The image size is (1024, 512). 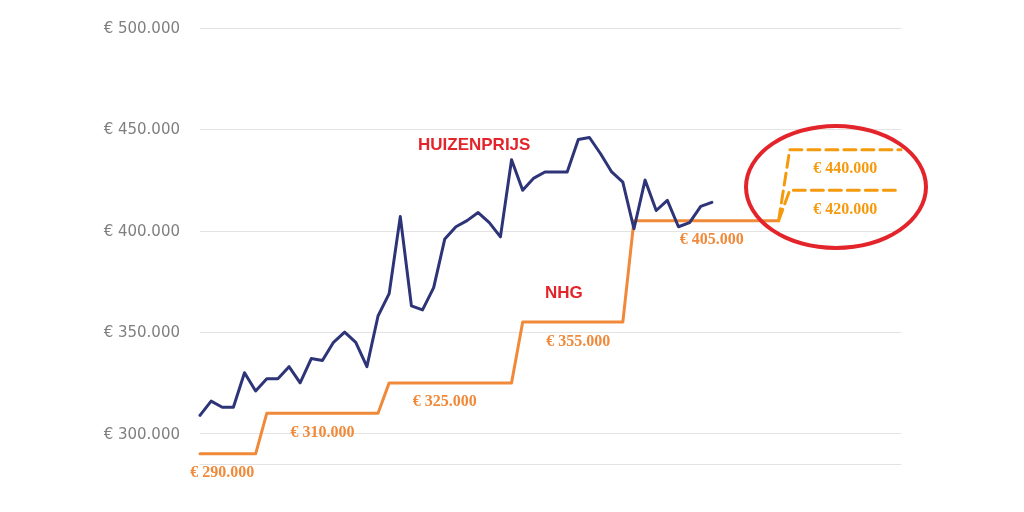 What do you see at coordinates (141, 332) in the screenshot?
I see `y-tick-label: € 350.000` at bounding box center [141, 332].